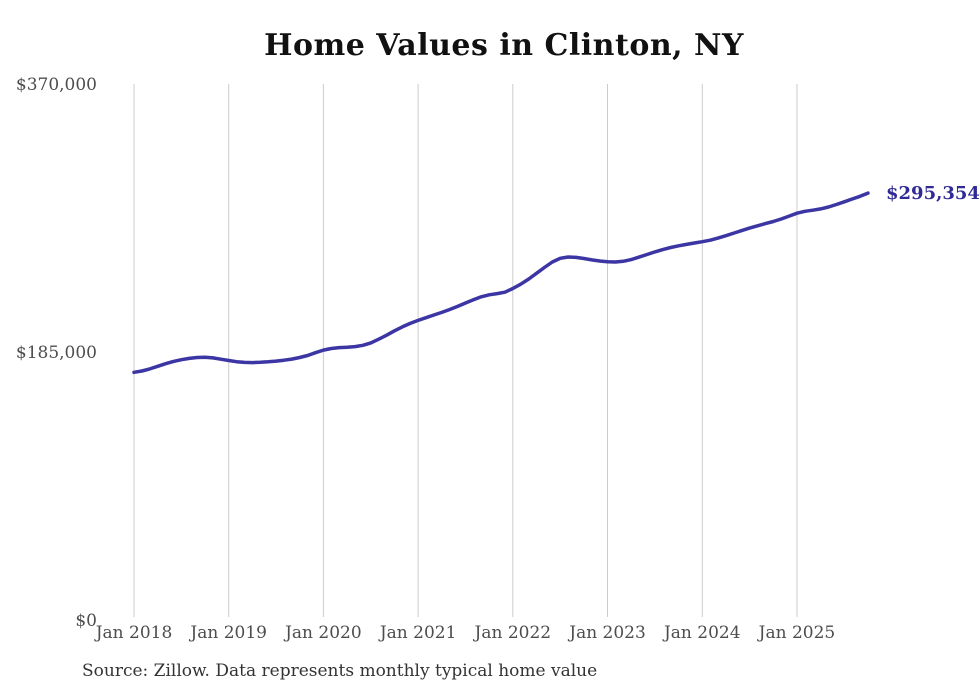  I want to click on y-axis-label: $185,000, so click(56, 353).